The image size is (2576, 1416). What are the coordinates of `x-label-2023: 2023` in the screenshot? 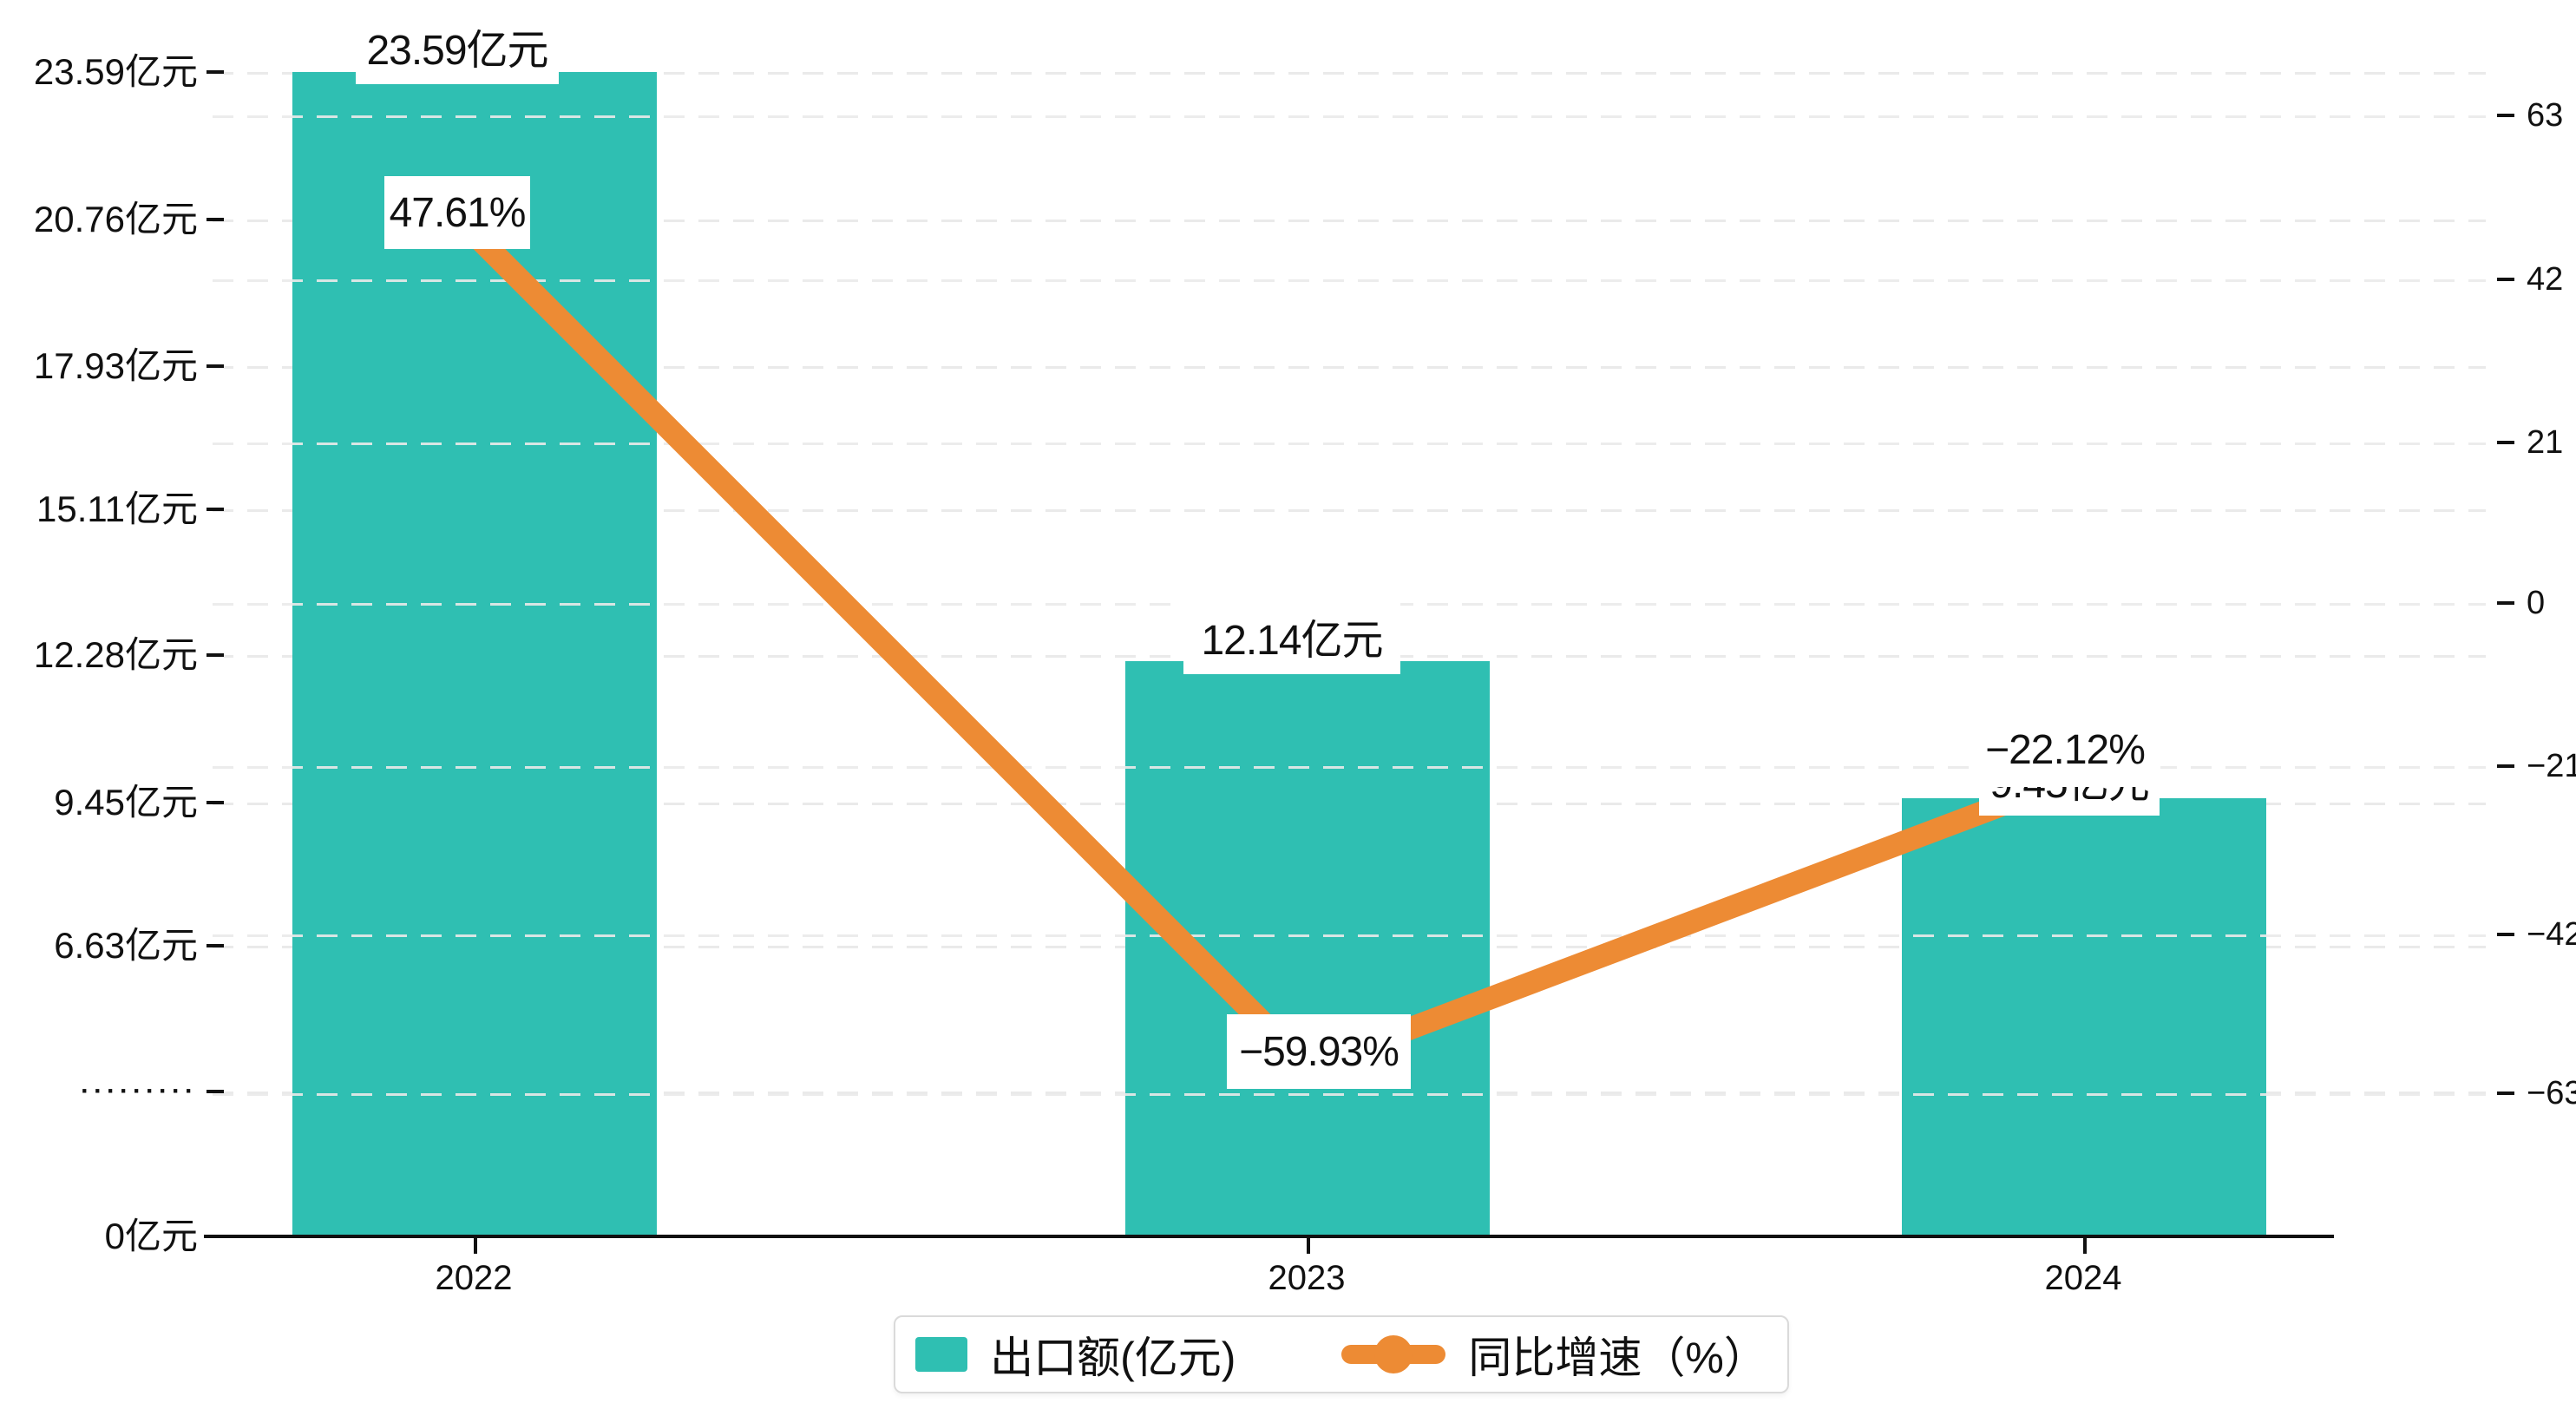 It's located at (1307, 1278).